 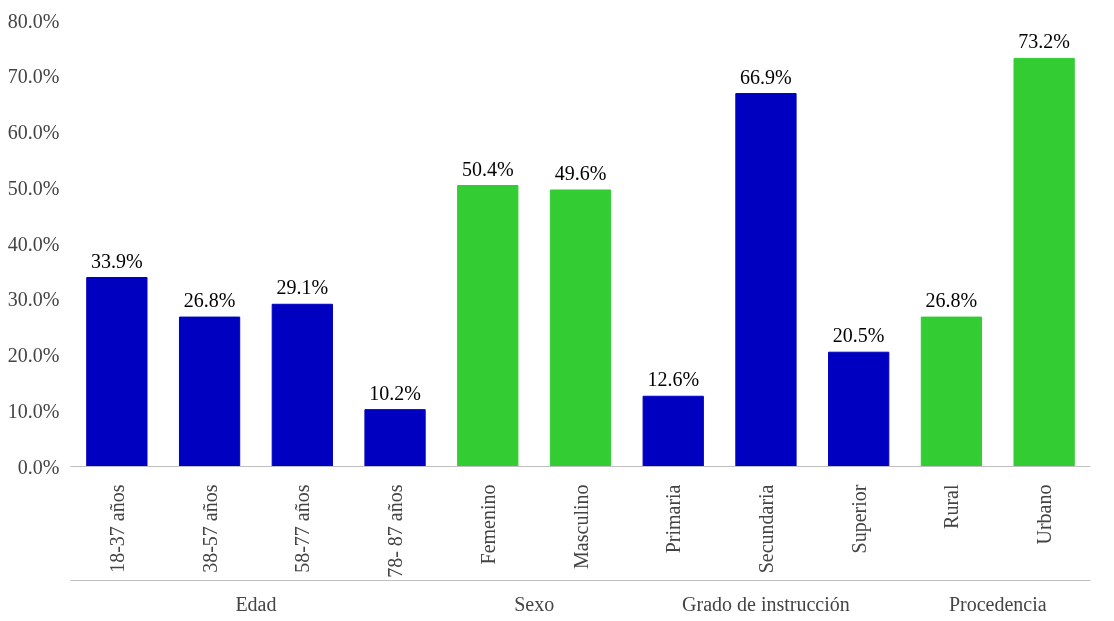 What do you see at coordinates (302, 287) in the screenshot?
I see `data-label: 29.1%` at bounding box center [302, 287].